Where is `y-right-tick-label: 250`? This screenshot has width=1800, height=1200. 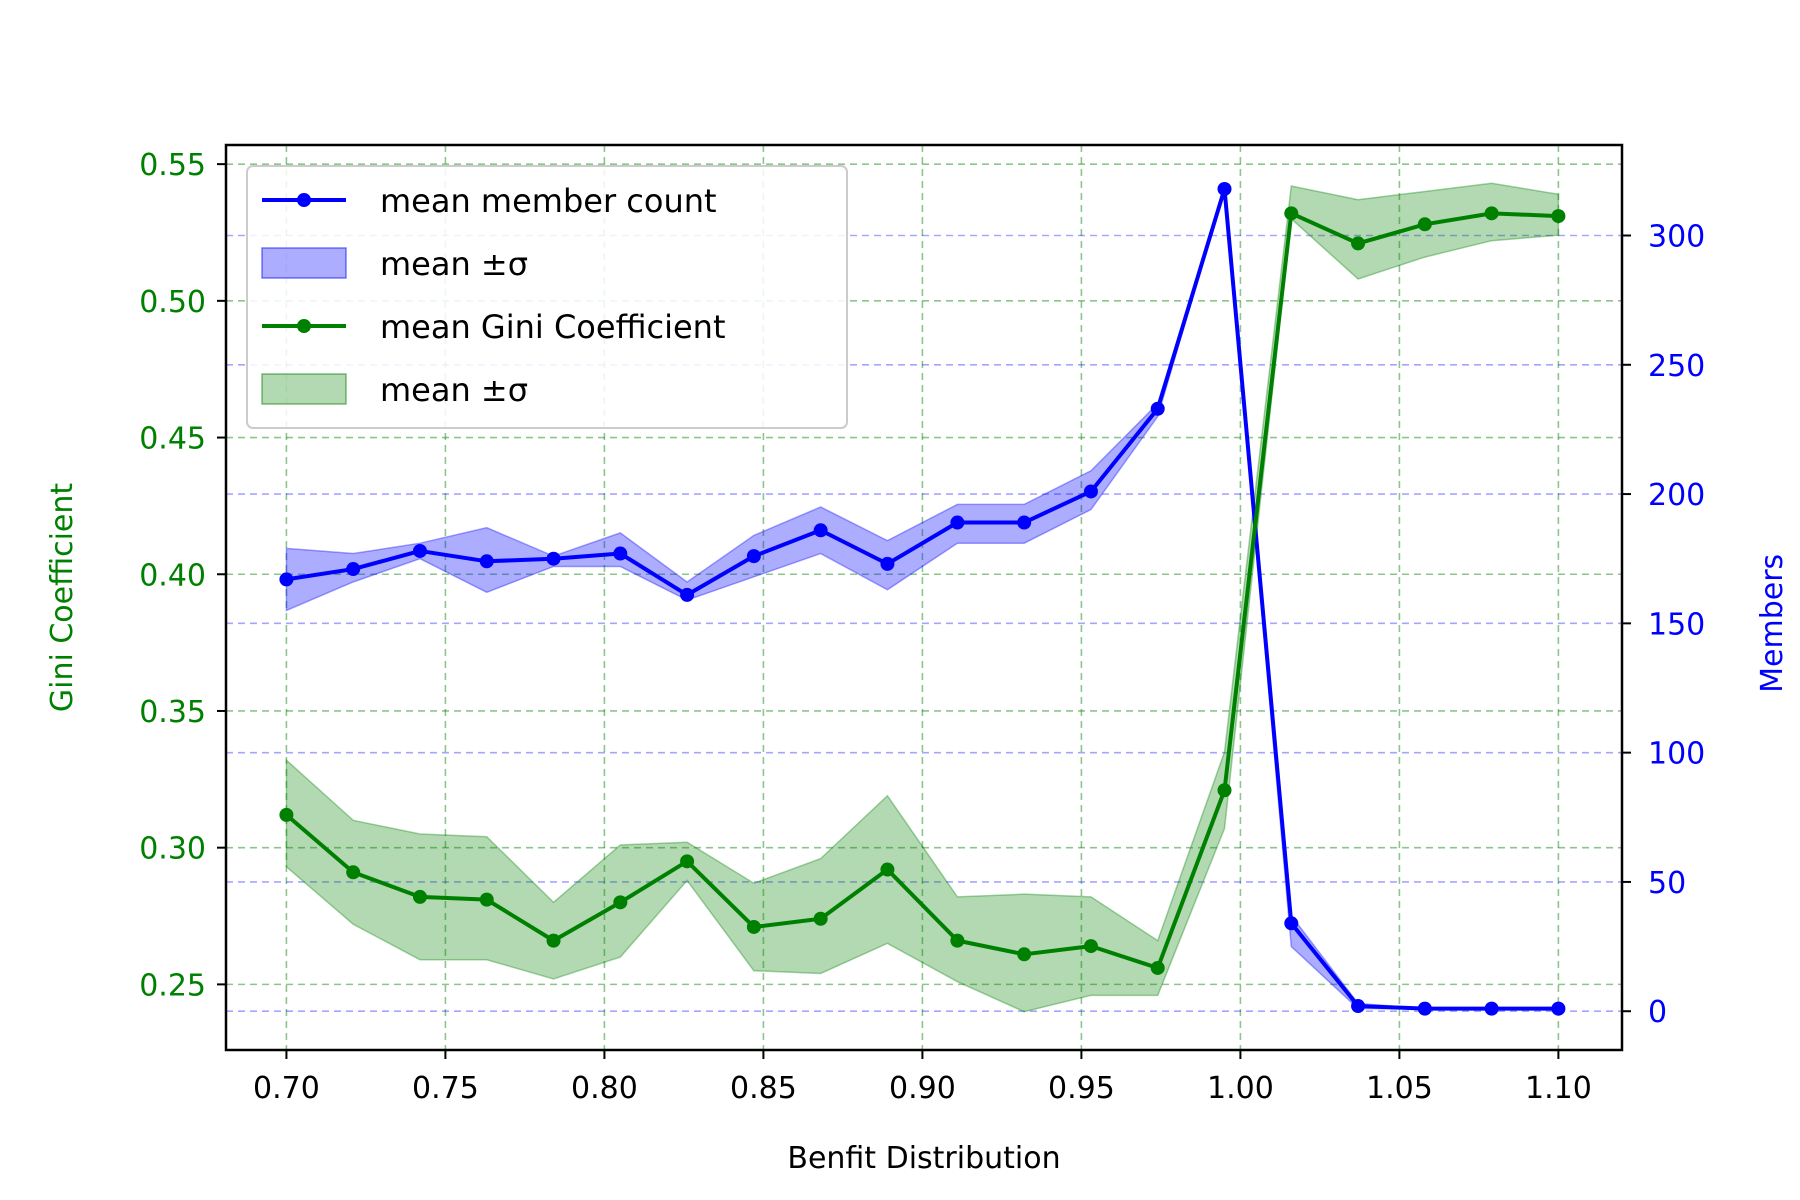 y-right-tick-label: 250 is located at coordinates (1676, 366).